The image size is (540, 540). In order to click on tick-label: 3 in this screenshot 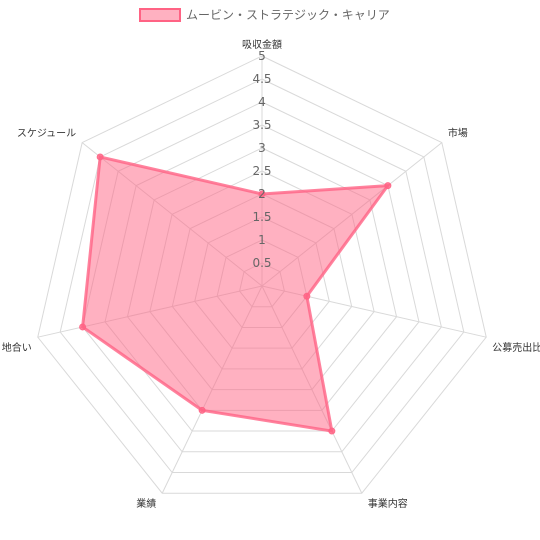, I will do `click(262, 148)`.